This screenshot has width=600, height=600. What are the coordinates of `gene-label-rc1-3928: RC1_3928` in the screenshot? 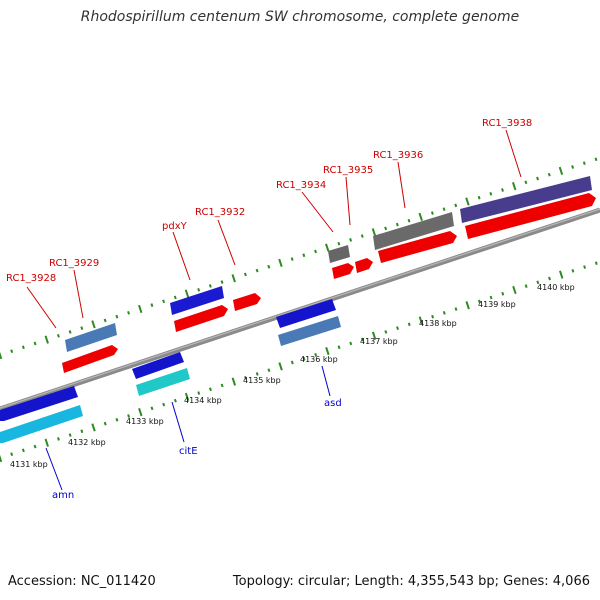 It's located at (31, 278).